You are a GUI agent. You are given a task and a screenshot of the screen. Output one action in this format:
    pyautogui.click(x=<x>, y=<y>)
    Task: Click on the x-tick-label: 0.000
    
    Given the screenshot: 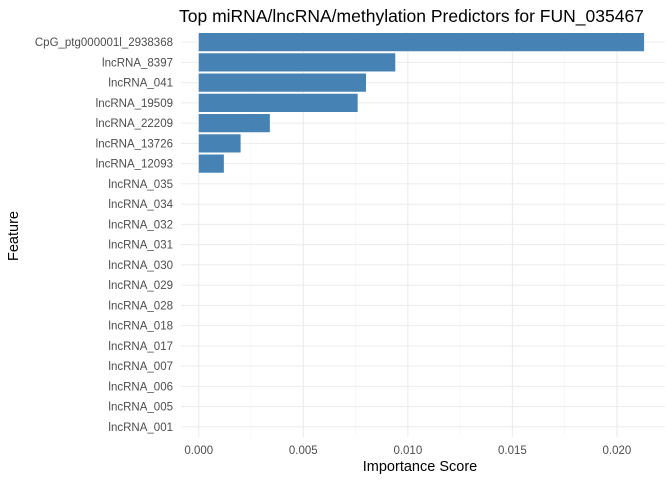 What is the action you would take?
    pyautogui.click(x=198, y=451)
    